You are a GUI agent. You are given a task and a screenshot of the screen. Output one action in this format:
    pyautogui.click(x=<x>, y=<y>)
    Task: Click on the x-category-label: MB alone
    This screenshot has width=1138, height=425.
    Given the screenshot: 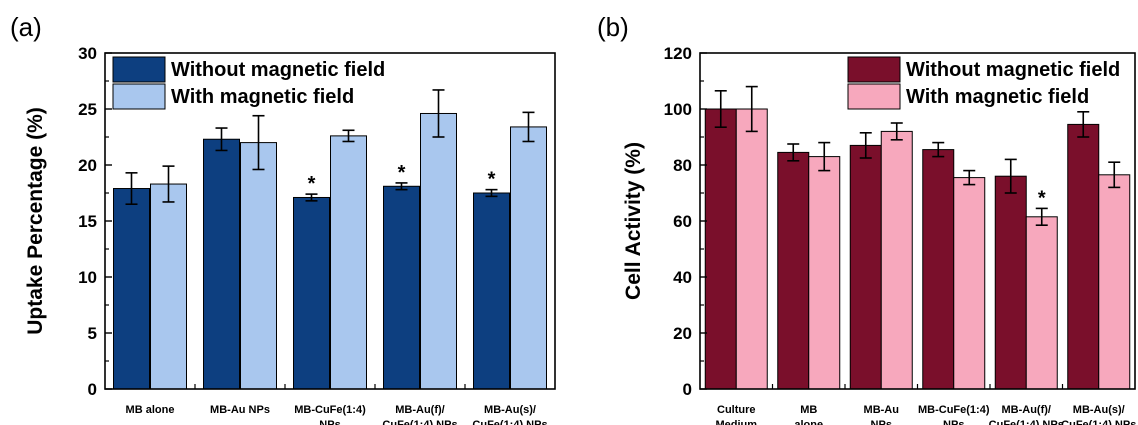 What is the action you would take?
    pyautogui.click(x=150, y=410)
    